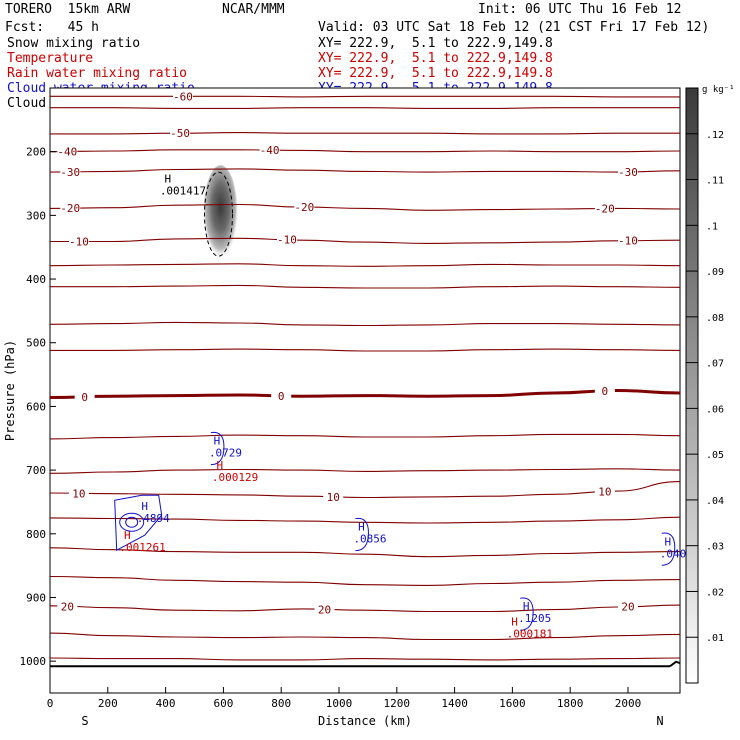  Describe the element at coordinates (715, 547) in the screenshot. I see `colorbar-tick-label: .03` at that location.